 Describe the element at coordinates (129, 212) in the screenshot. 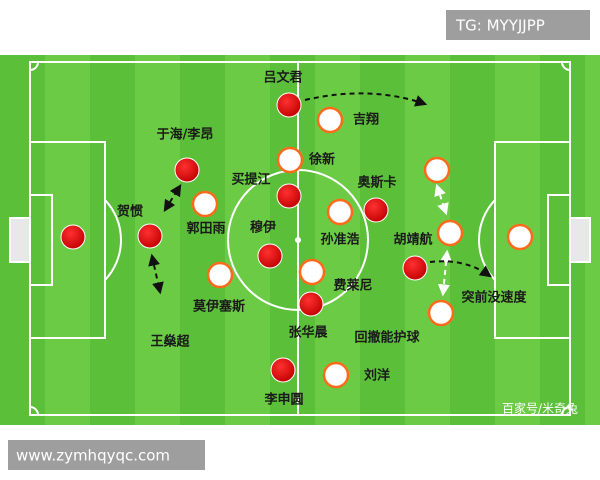

I see `player-label: 贺惯` at that location.